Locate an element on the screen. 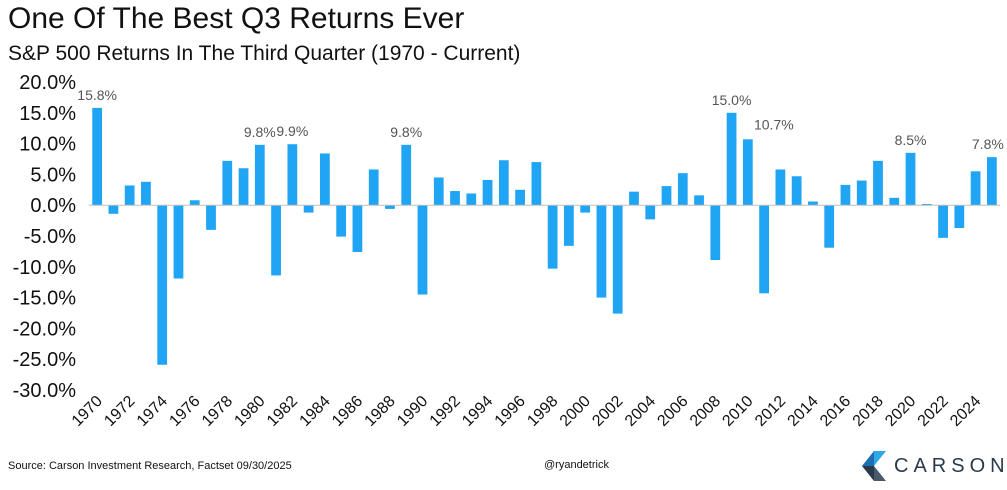  bar-1986 is located at coordinates (357, 229).